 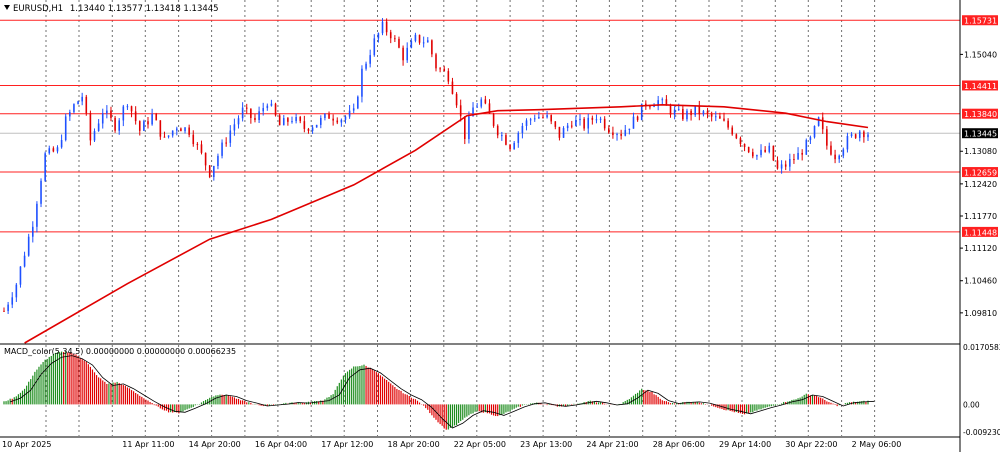 I want to click on level-price-text: 1.11448, so click(x=980, y=232).